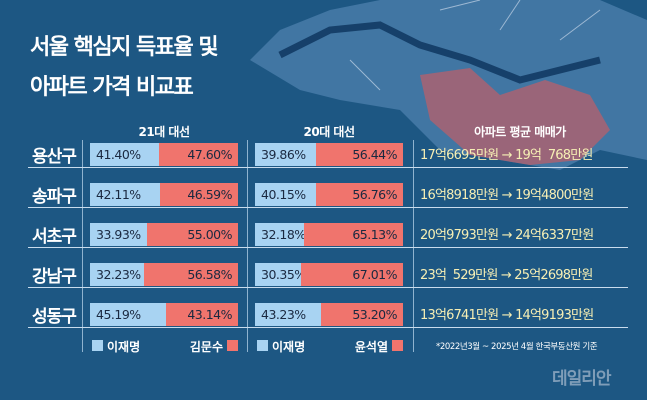 This screenshot has width=647, height=400. I want to click on bar-yoon: 65.13%, so click(353, 234).